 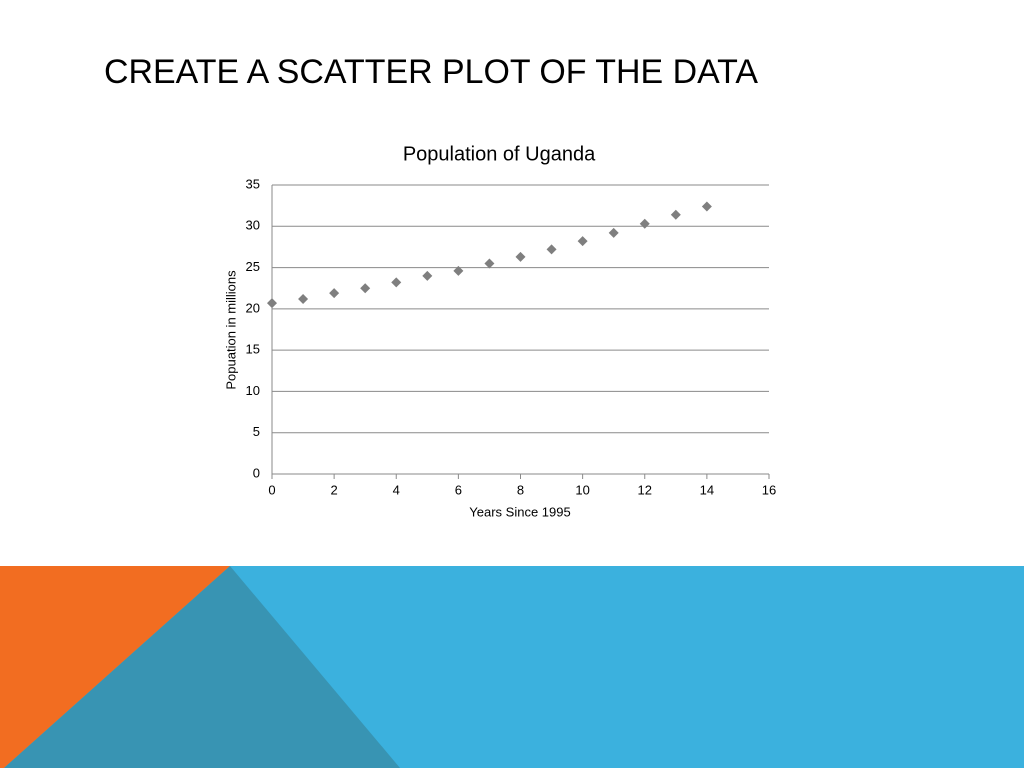 I want to click on y-tick-label: 5, so click(x=256, y=431).